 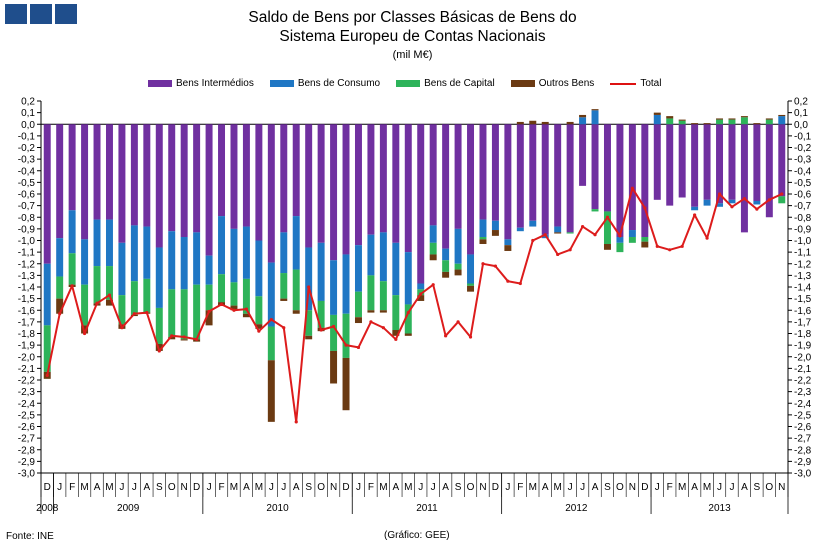 I want to click on credit-note: (Gráfico: GEE), so click(x=417, y=535).